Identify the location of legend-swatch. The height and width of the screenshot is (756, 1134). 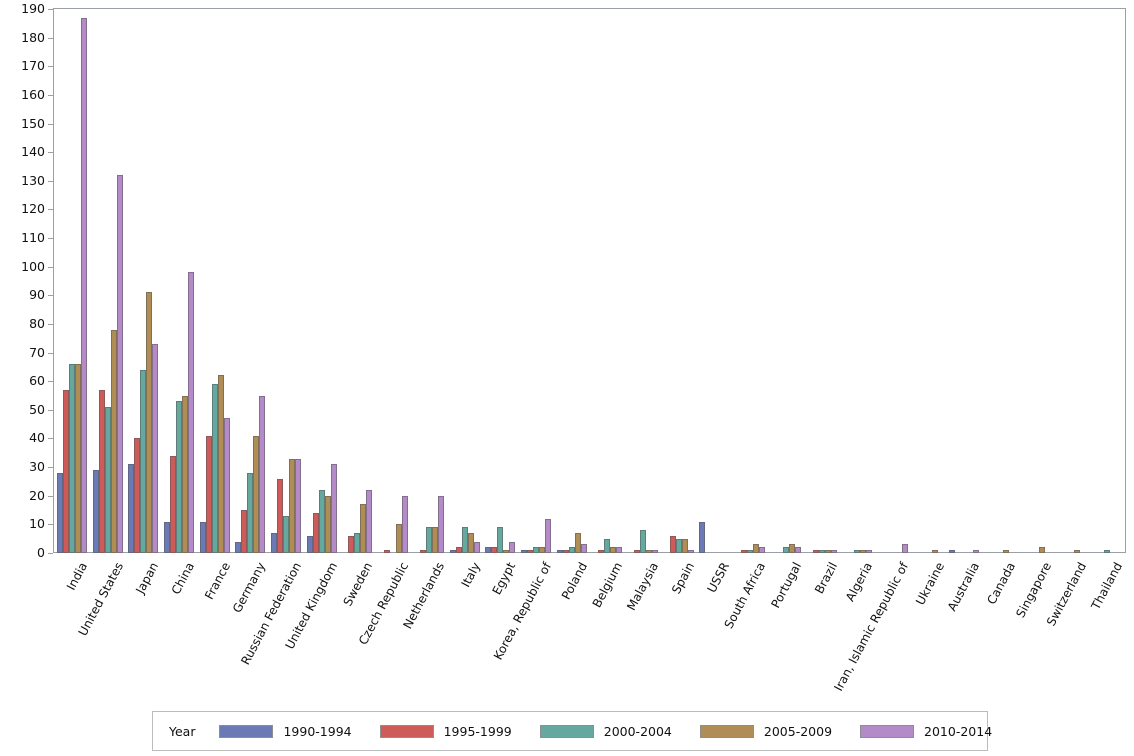
(406, 731).